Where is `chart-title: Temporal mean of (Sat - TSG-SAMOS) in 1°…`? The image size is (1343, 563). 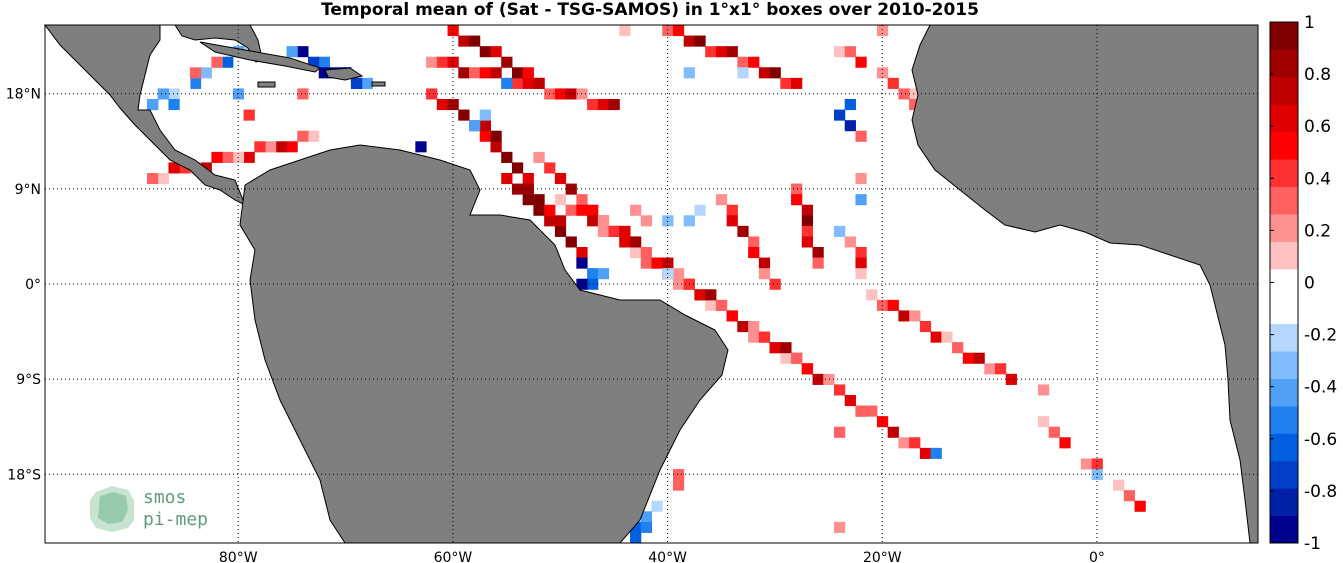 chart-title: Temporal mean of (Sat - TSG-SAMOS) in 1°… is located at coordinates (650, 10).